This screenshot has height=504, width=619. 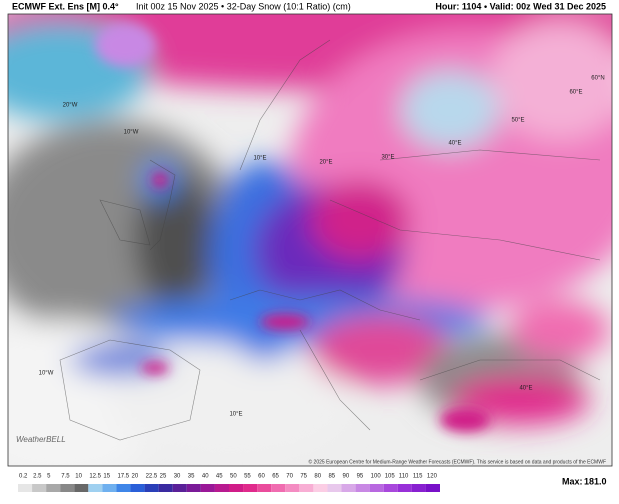 I want to click on grid-label: 50°E, so click(x=517, y=121).